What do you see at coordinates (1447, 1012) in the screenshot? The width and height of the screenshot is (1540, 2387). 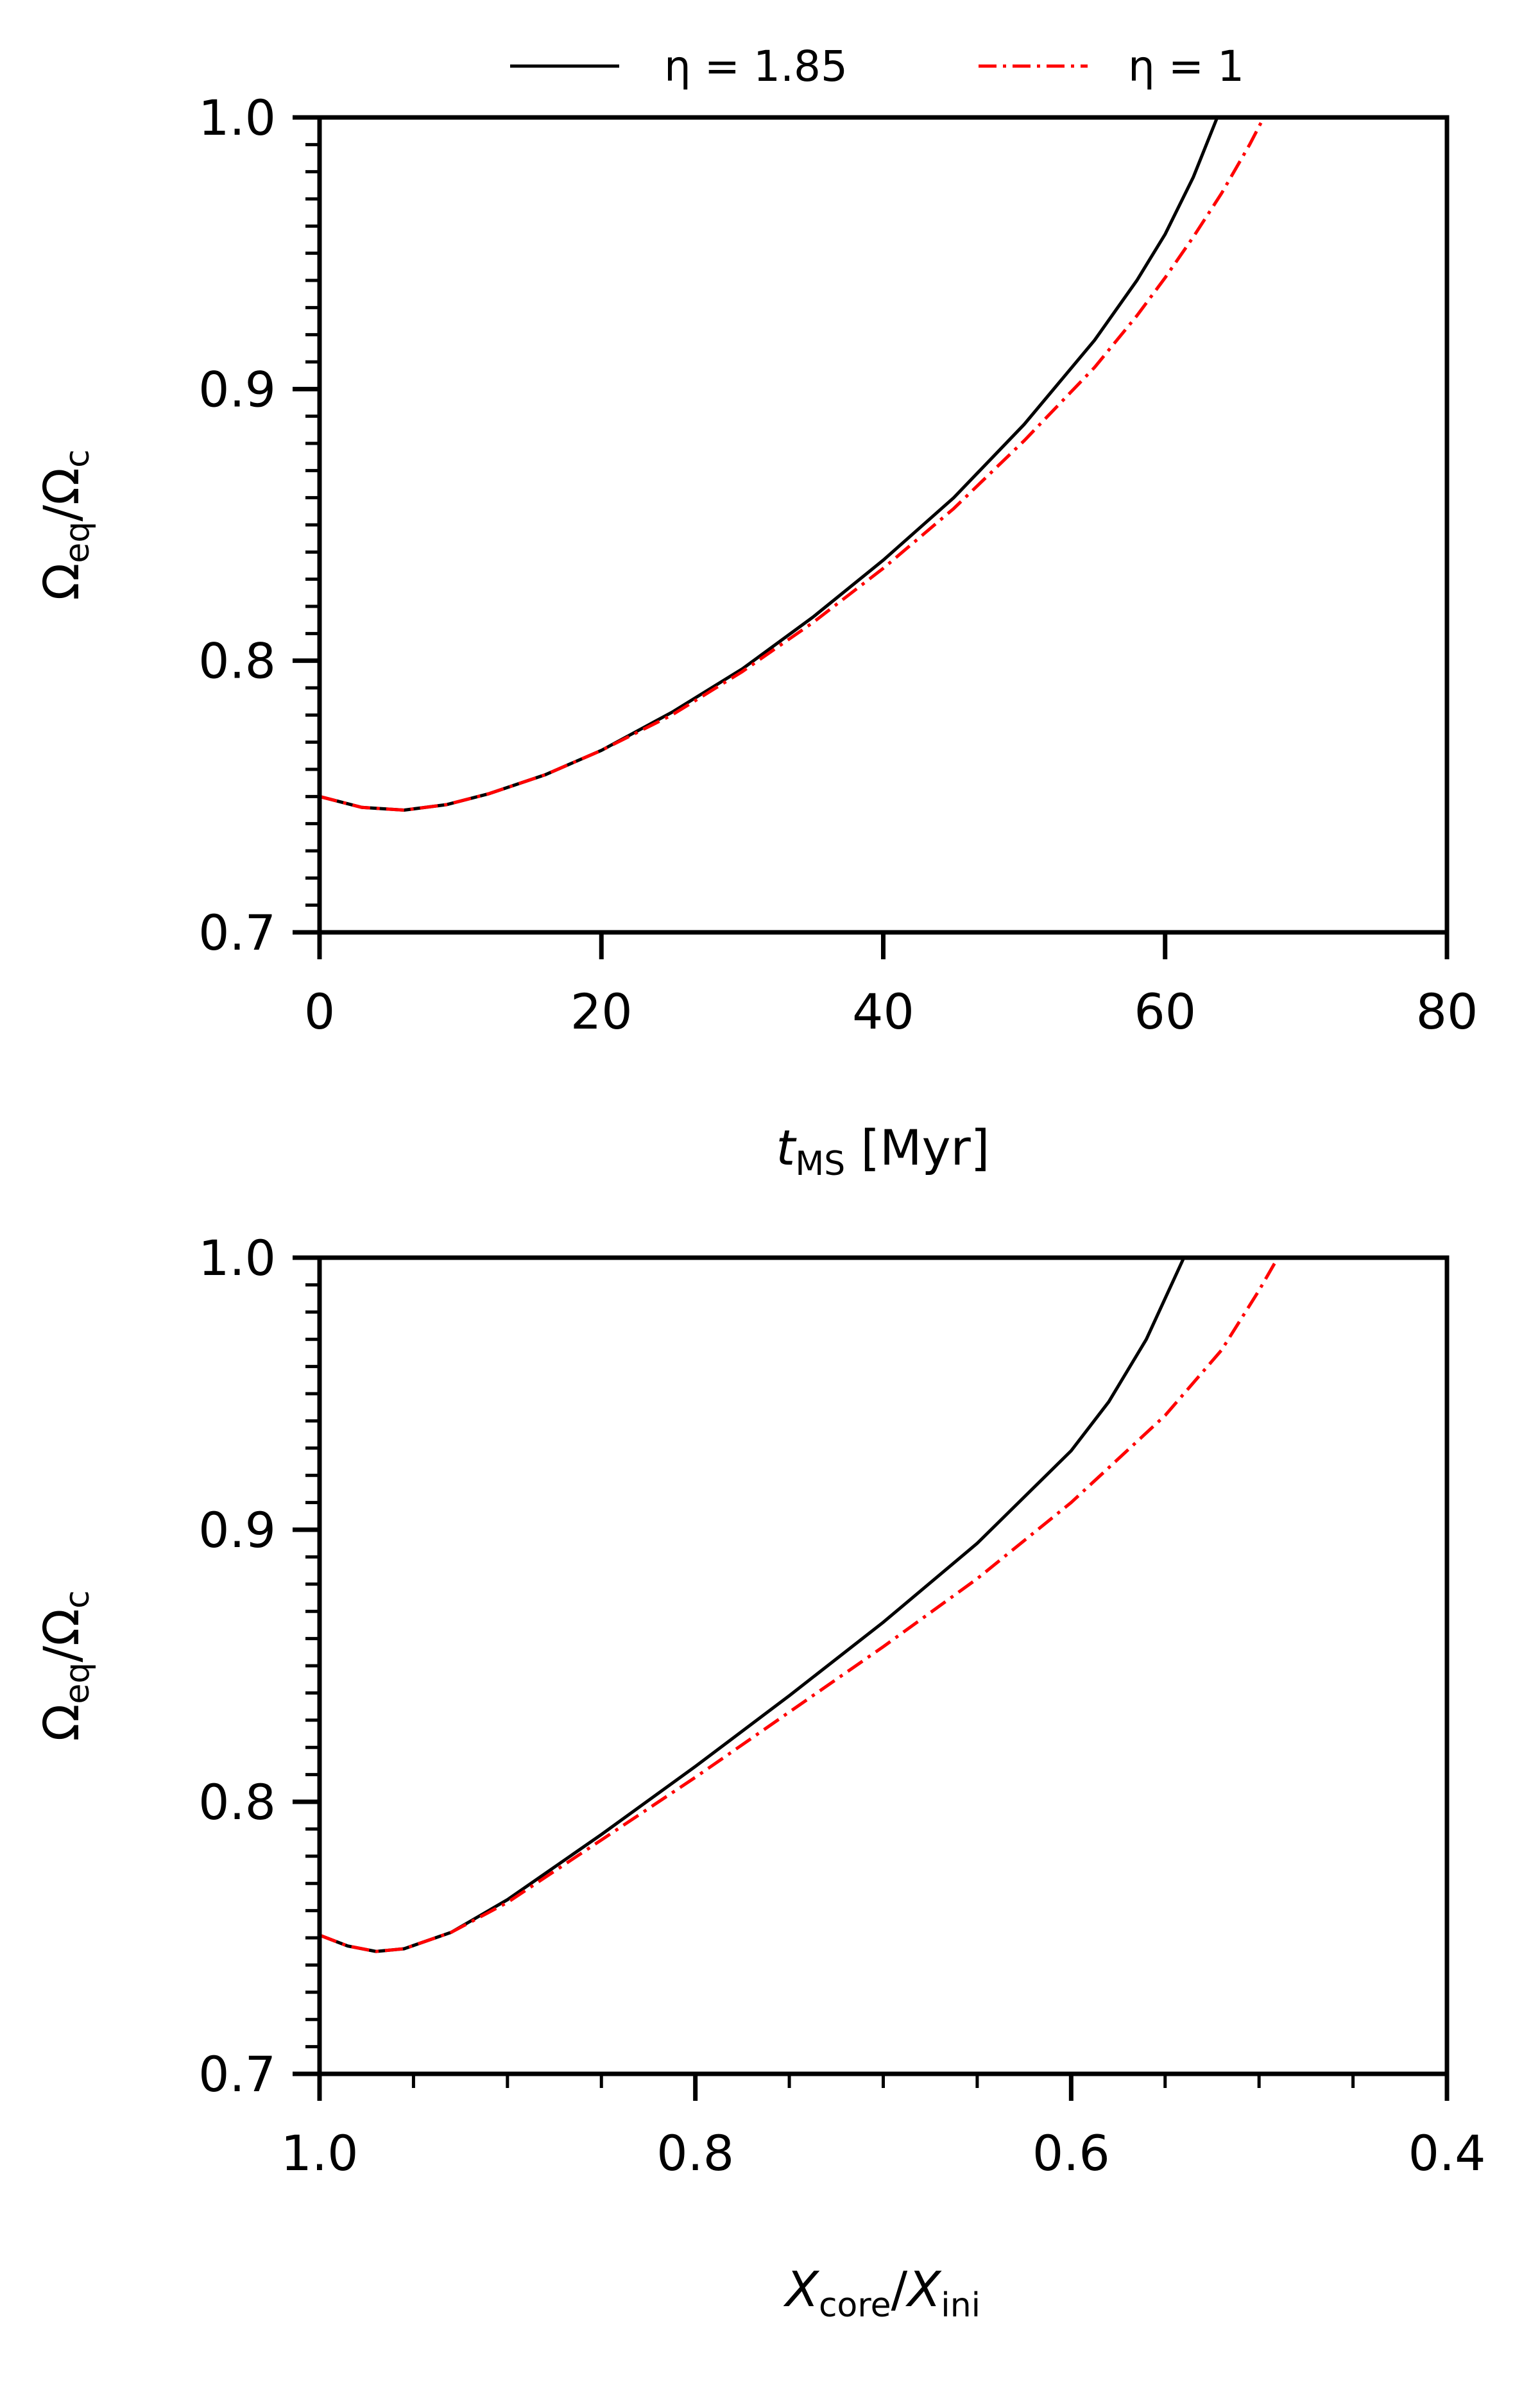 I see `top-x-tick-label: 80` at bounding box center [1447, 1012].